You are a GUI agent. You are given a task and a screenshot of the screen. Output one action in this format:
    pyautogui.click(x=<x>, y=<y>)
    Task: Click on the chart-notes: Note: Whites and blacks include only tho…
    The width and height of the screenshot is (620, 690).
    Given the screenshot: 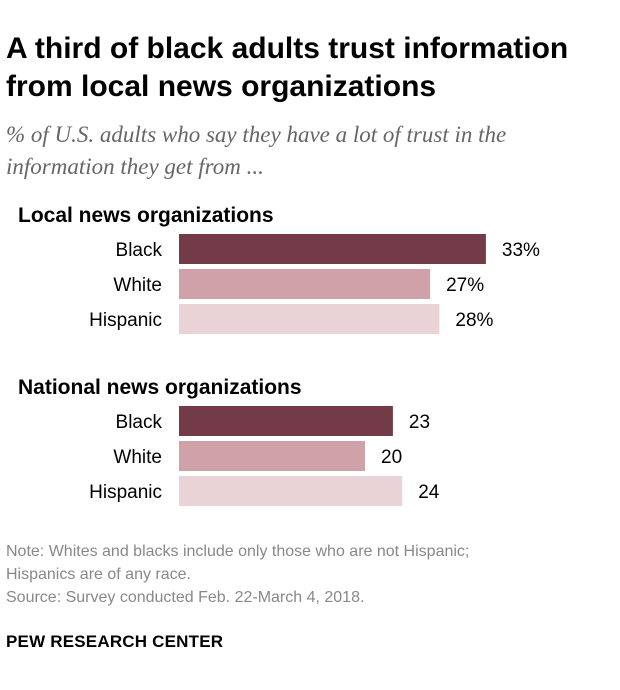 What is the action you would take?
    pyautogui.click(x=310, y=574)
    